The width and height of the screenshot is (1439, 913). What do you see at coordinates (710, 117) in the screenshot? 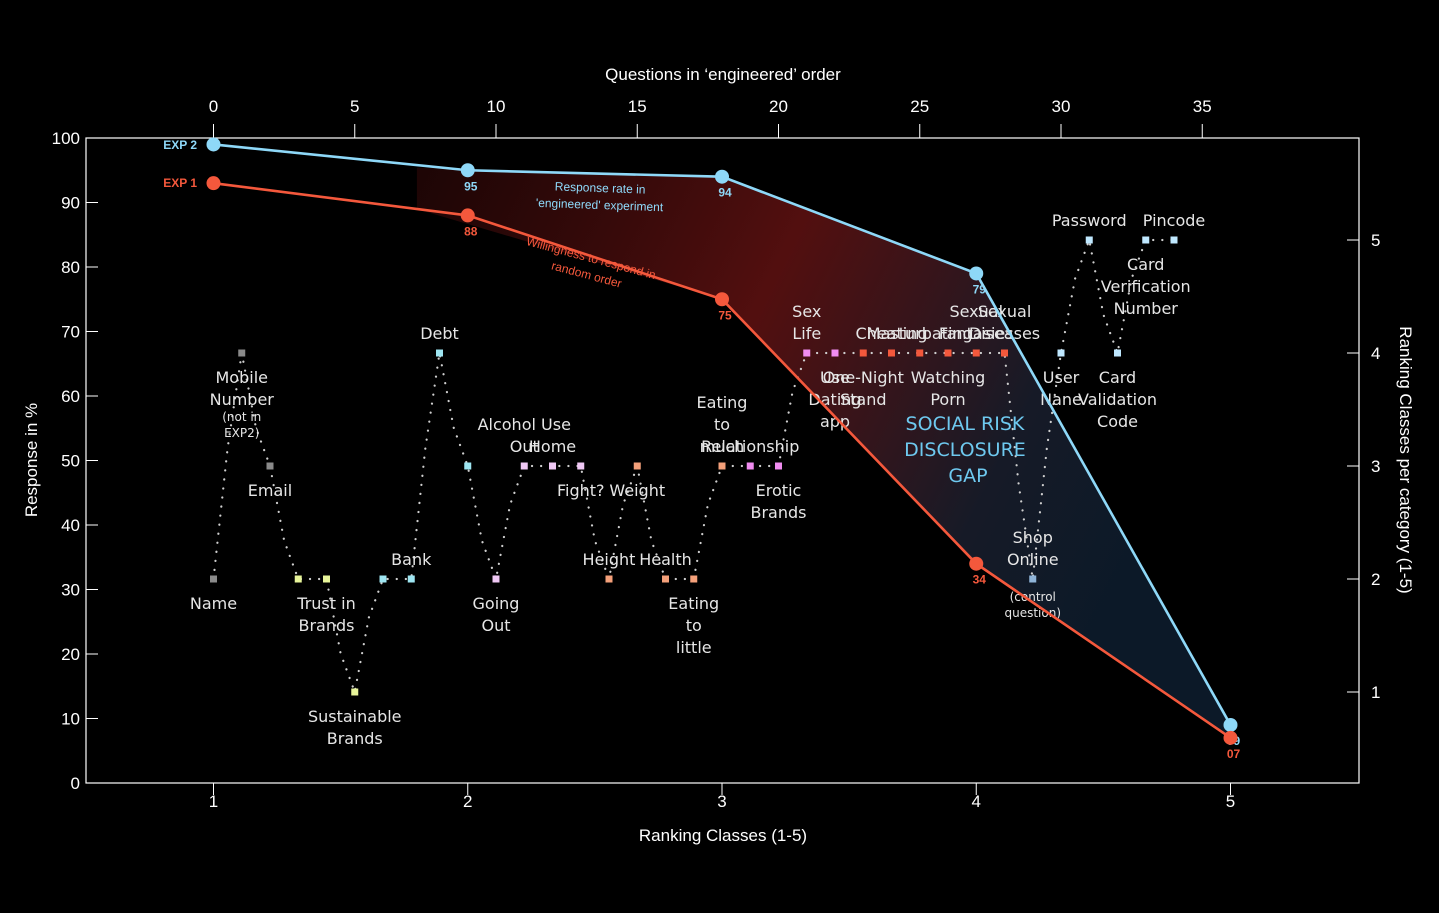
I see `top-axis: 0 5 10 15 20 25 30 35` at bounding box center [710, 117].